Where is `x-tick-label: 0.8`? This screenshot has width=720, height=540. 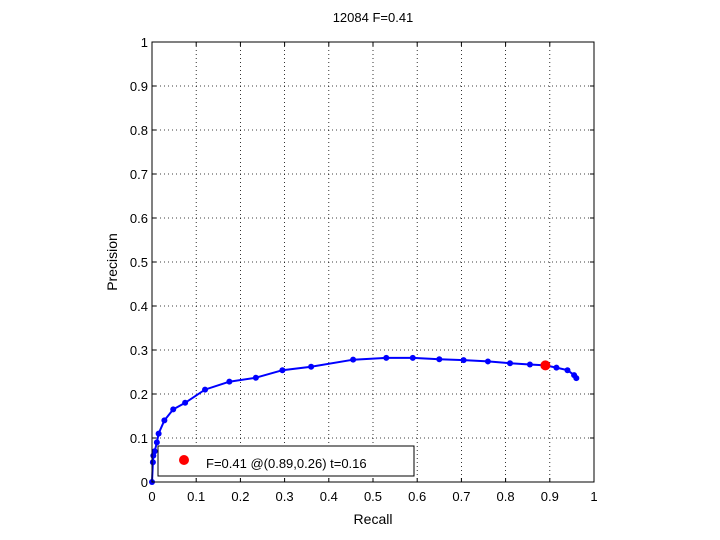
x-tick-label: 0.8 is located at coordinates (506, 496).